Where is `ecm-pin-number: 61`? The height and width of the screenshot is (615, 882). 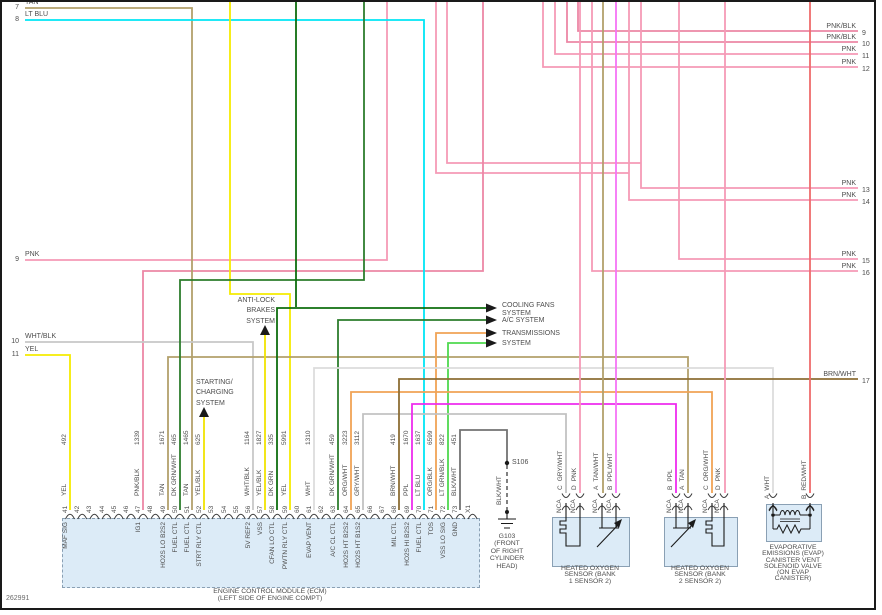
ecm-pin-number: 61 is located at coordinates (309, 509).